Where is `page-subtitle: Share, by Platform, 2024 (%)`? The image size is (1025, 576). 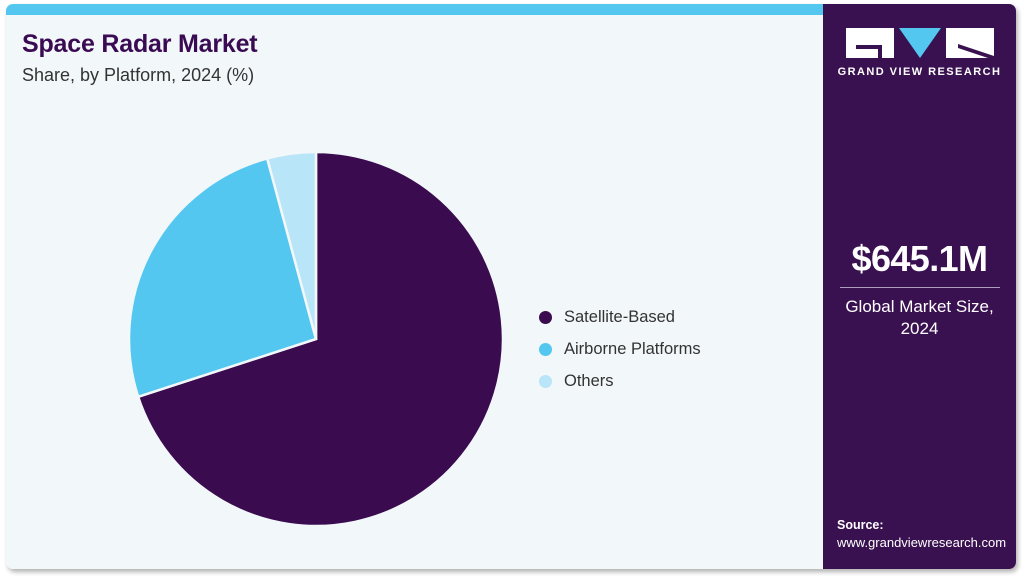 page-subtitle: Share, by Platform, 2024 (%) is located at coordinates (138, 74).